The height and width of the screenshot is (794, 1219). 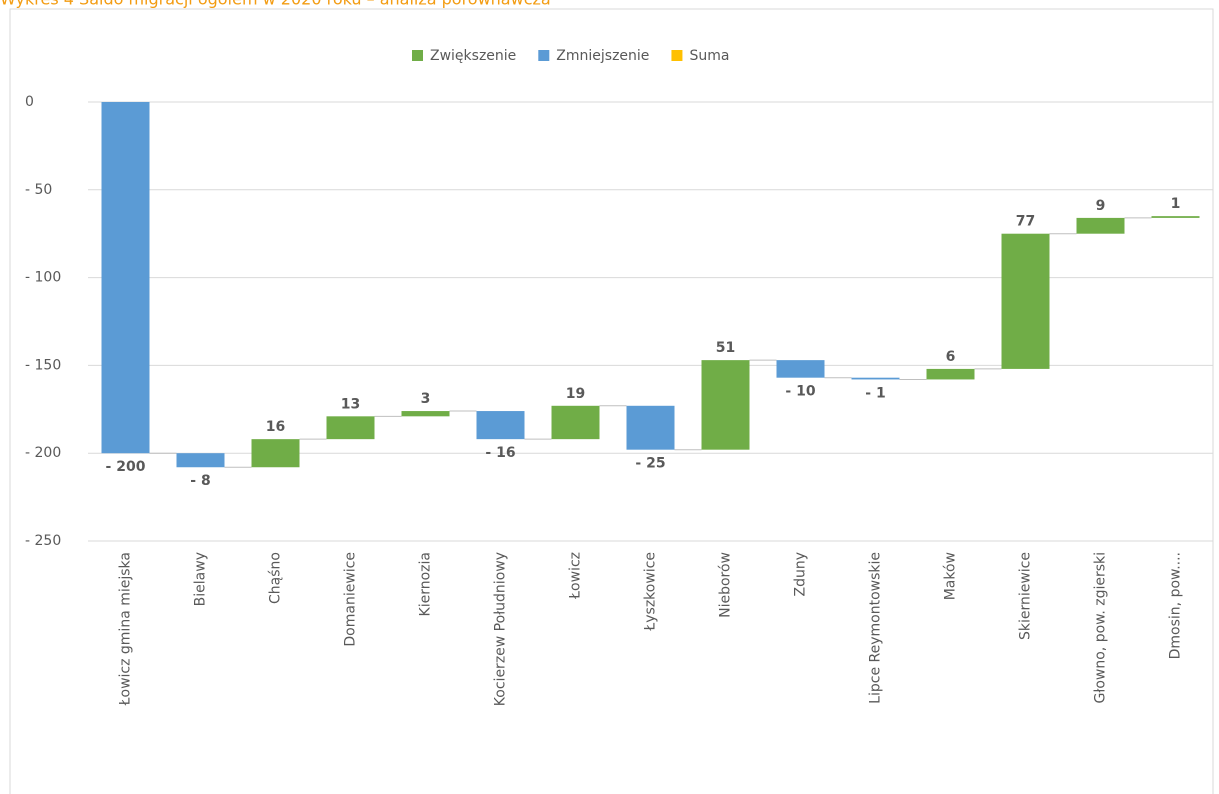 I want to click on x-tick-label: Zduny, so click(x=801, y=574).